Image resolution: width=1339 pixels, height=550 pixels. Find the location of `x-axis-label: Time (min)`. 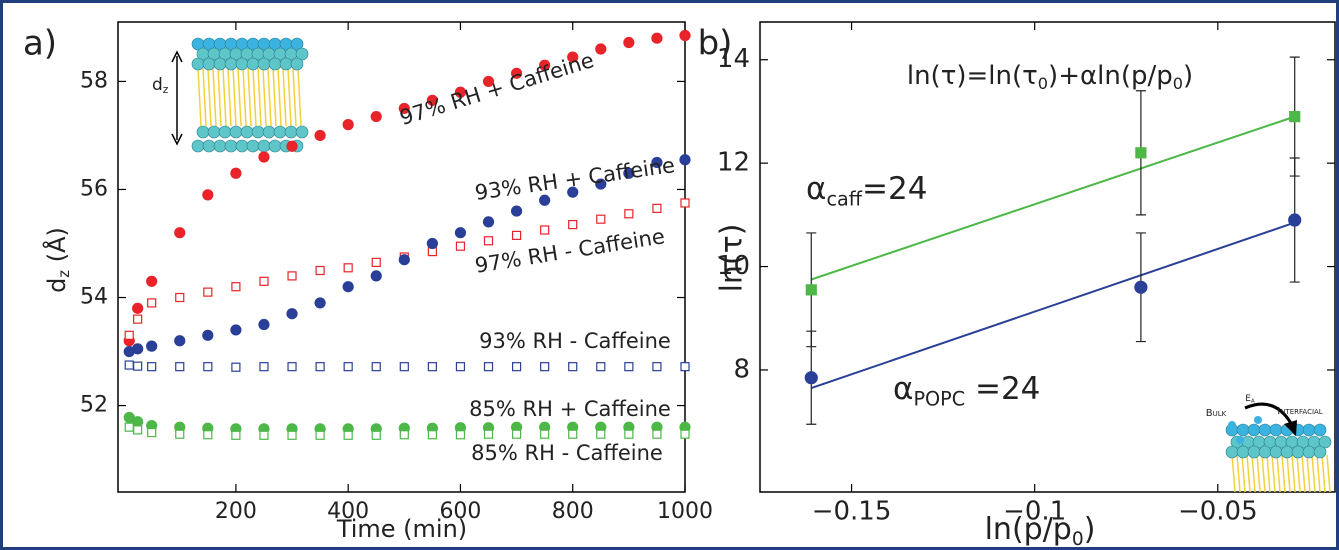

x-axis-label: Time (min) is located at coordinates (401, 529).